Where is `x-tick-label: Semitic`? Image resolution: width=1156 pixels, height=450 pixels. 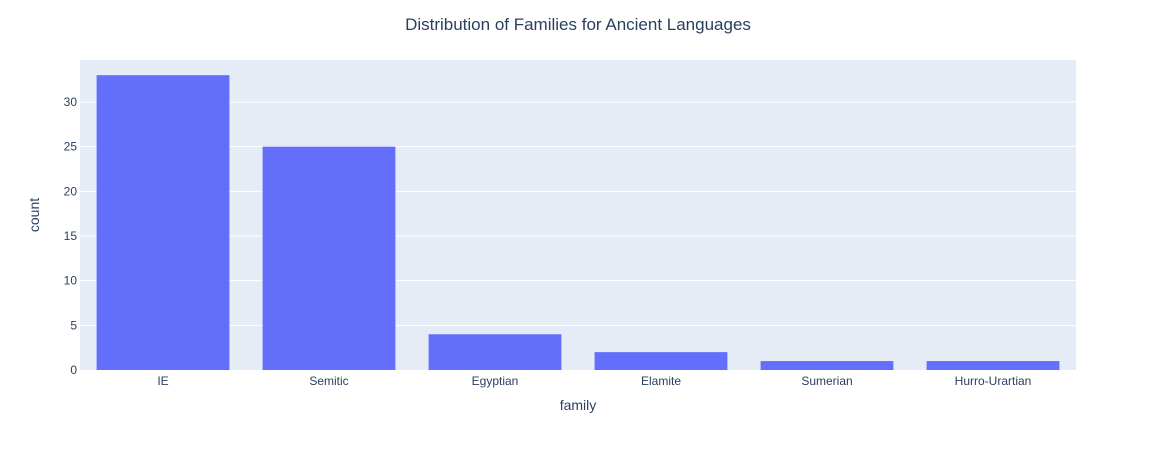
x-tick-label: Semitic is located at coordinates (328, 381).